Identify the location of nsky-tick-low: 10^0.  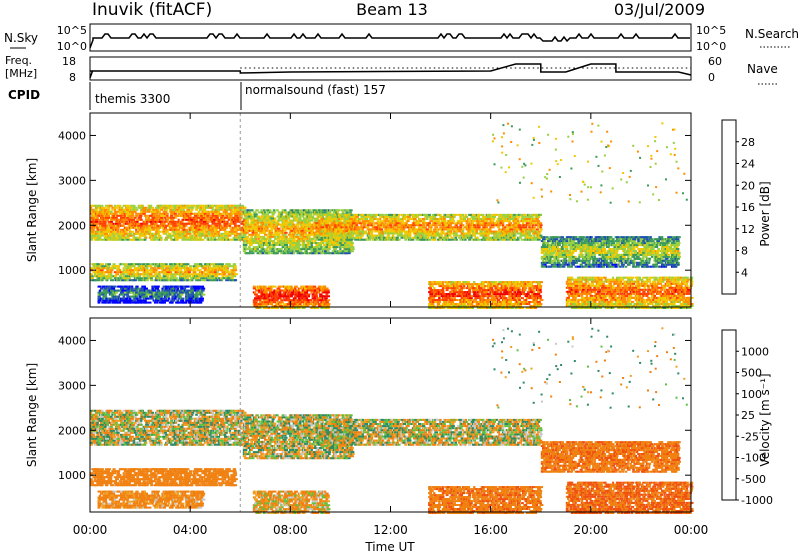
(72, 46).